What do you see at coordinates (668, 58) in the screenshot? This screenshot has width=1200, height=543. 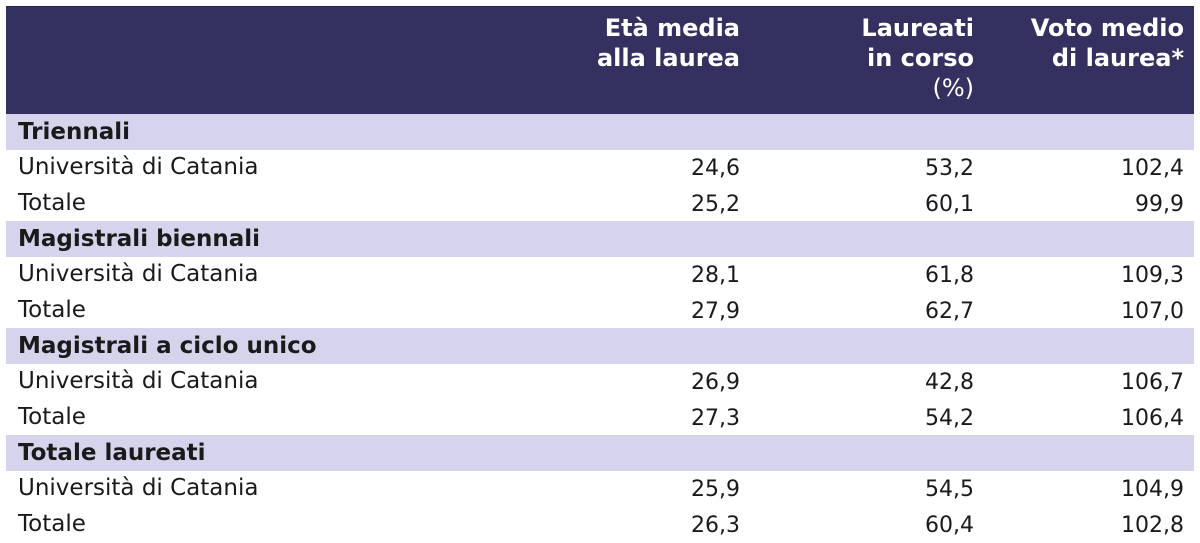 I see `header-line: alla laurea` at bounding box center [668, 58].